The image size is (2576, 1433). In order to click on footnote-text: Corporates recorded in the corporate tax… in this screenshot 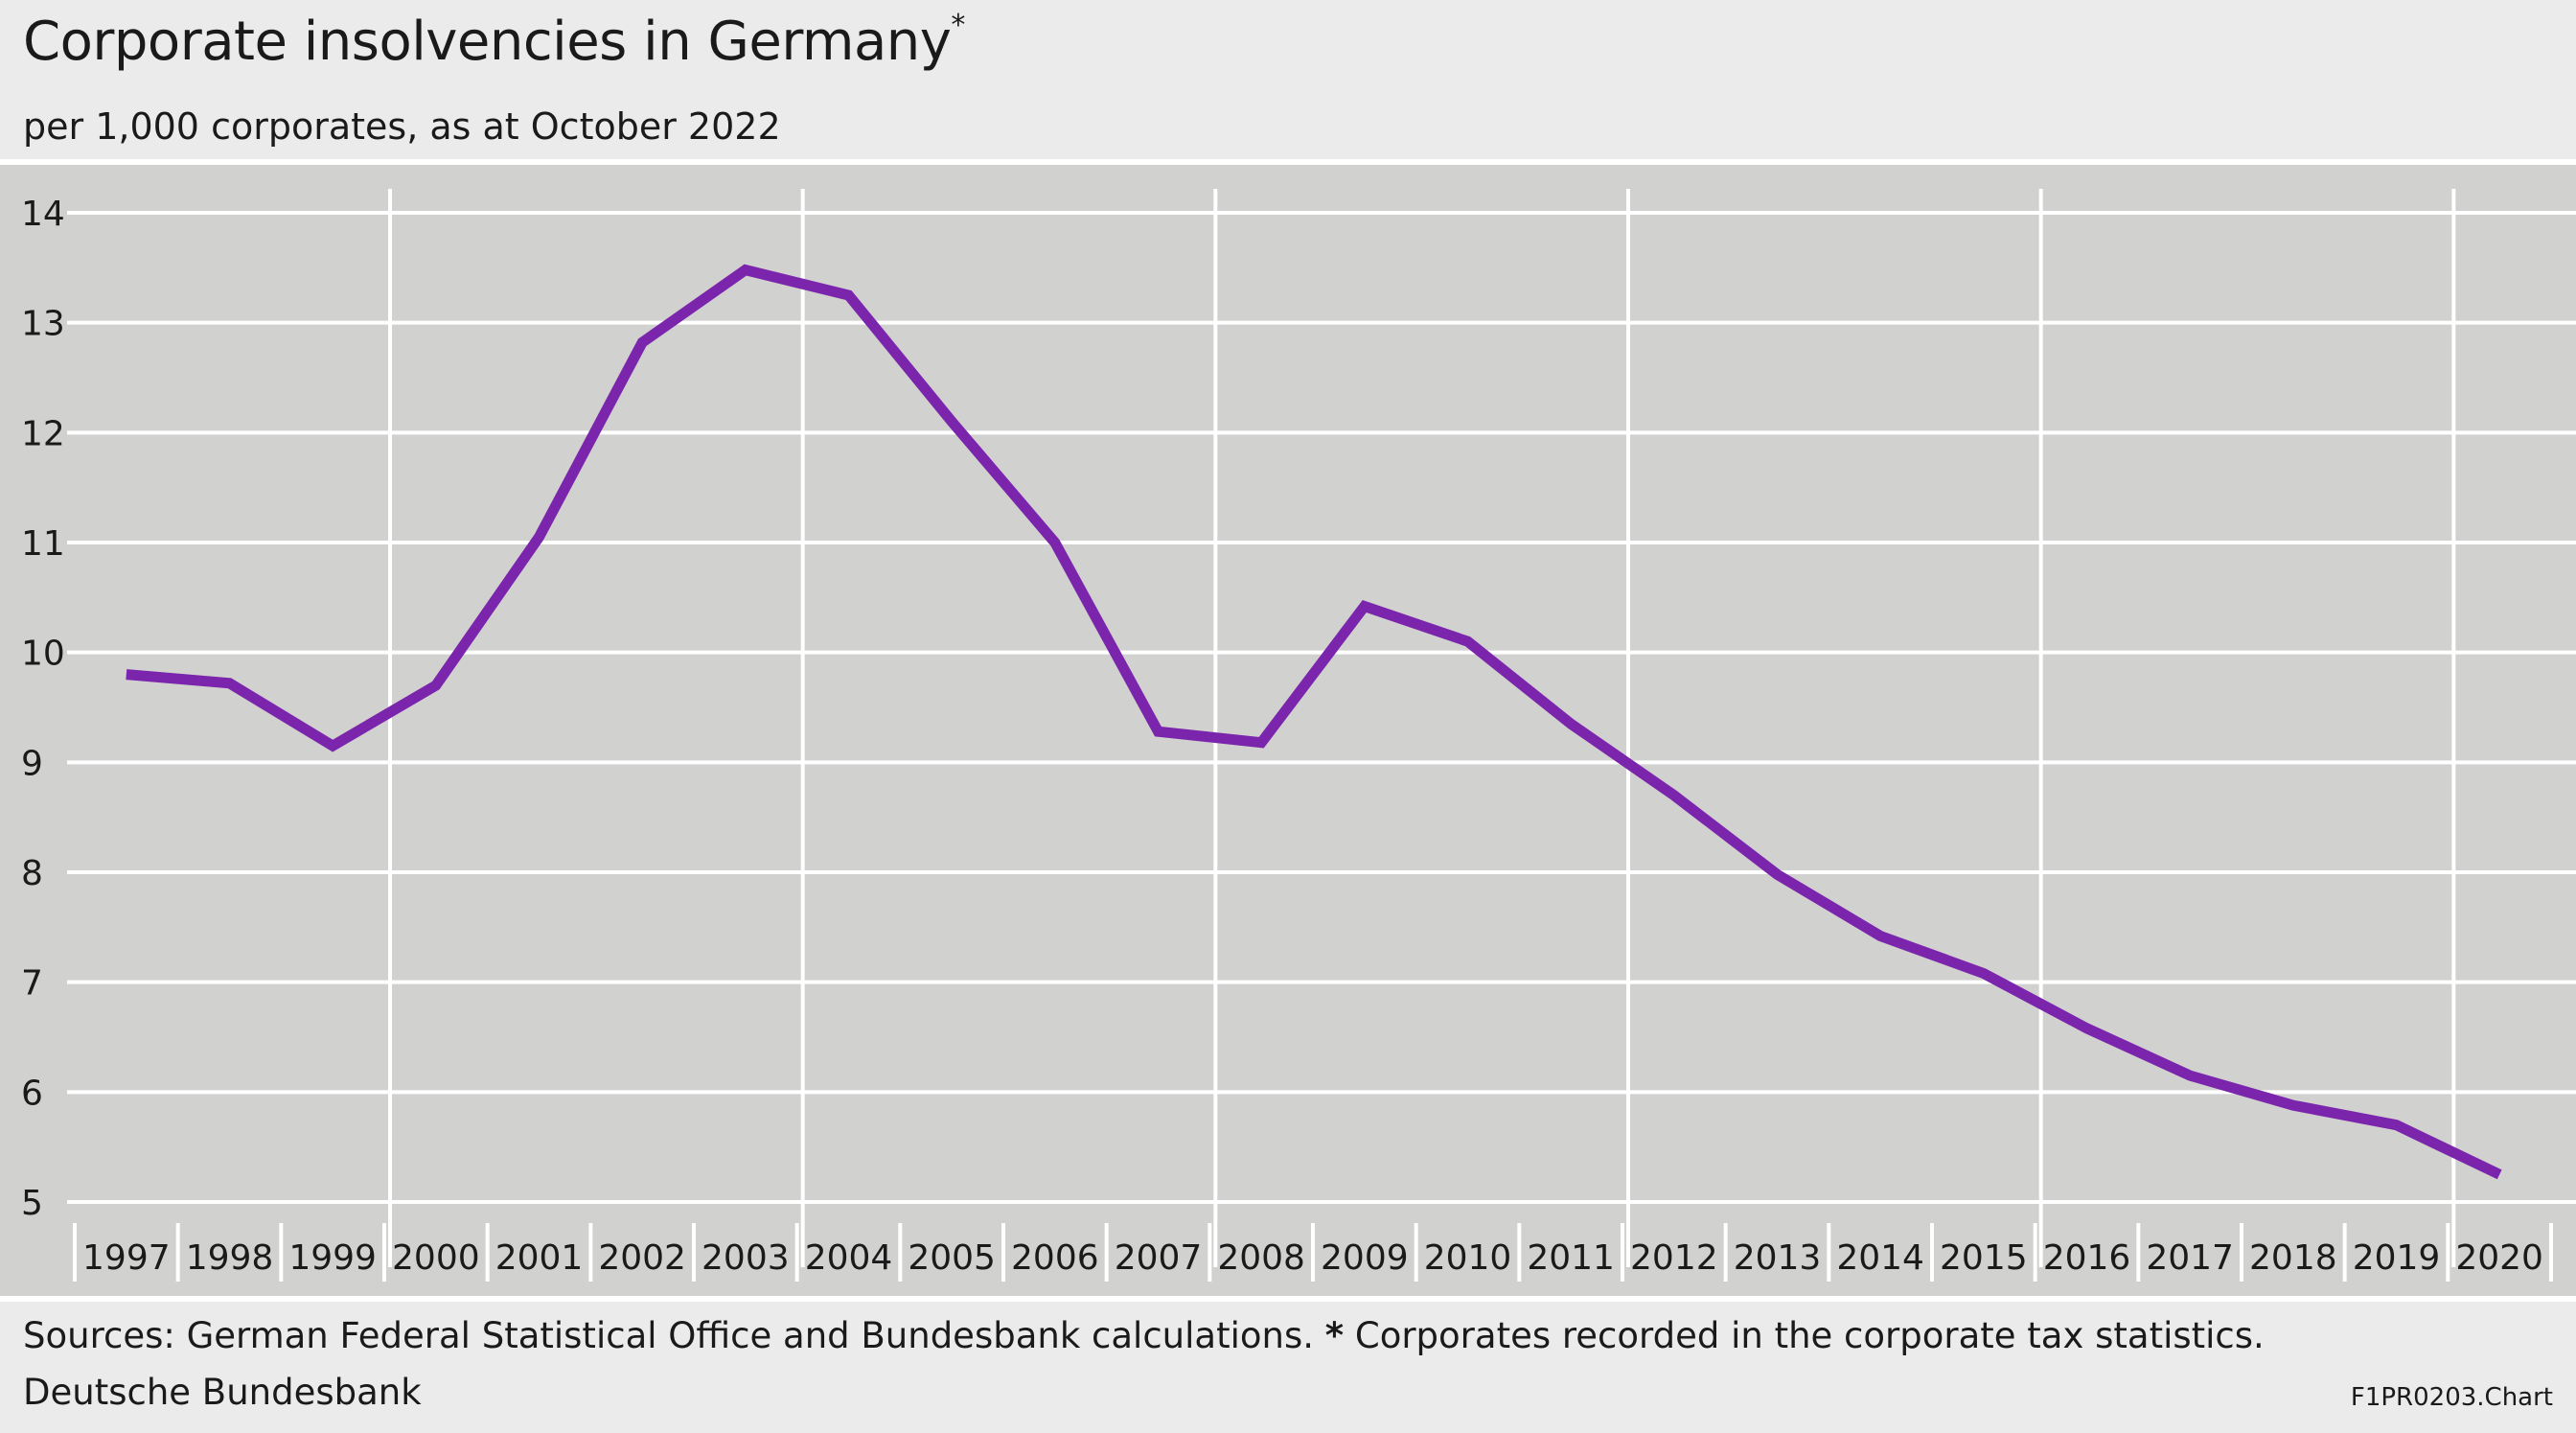, I will do `click(1809, 1335)`.